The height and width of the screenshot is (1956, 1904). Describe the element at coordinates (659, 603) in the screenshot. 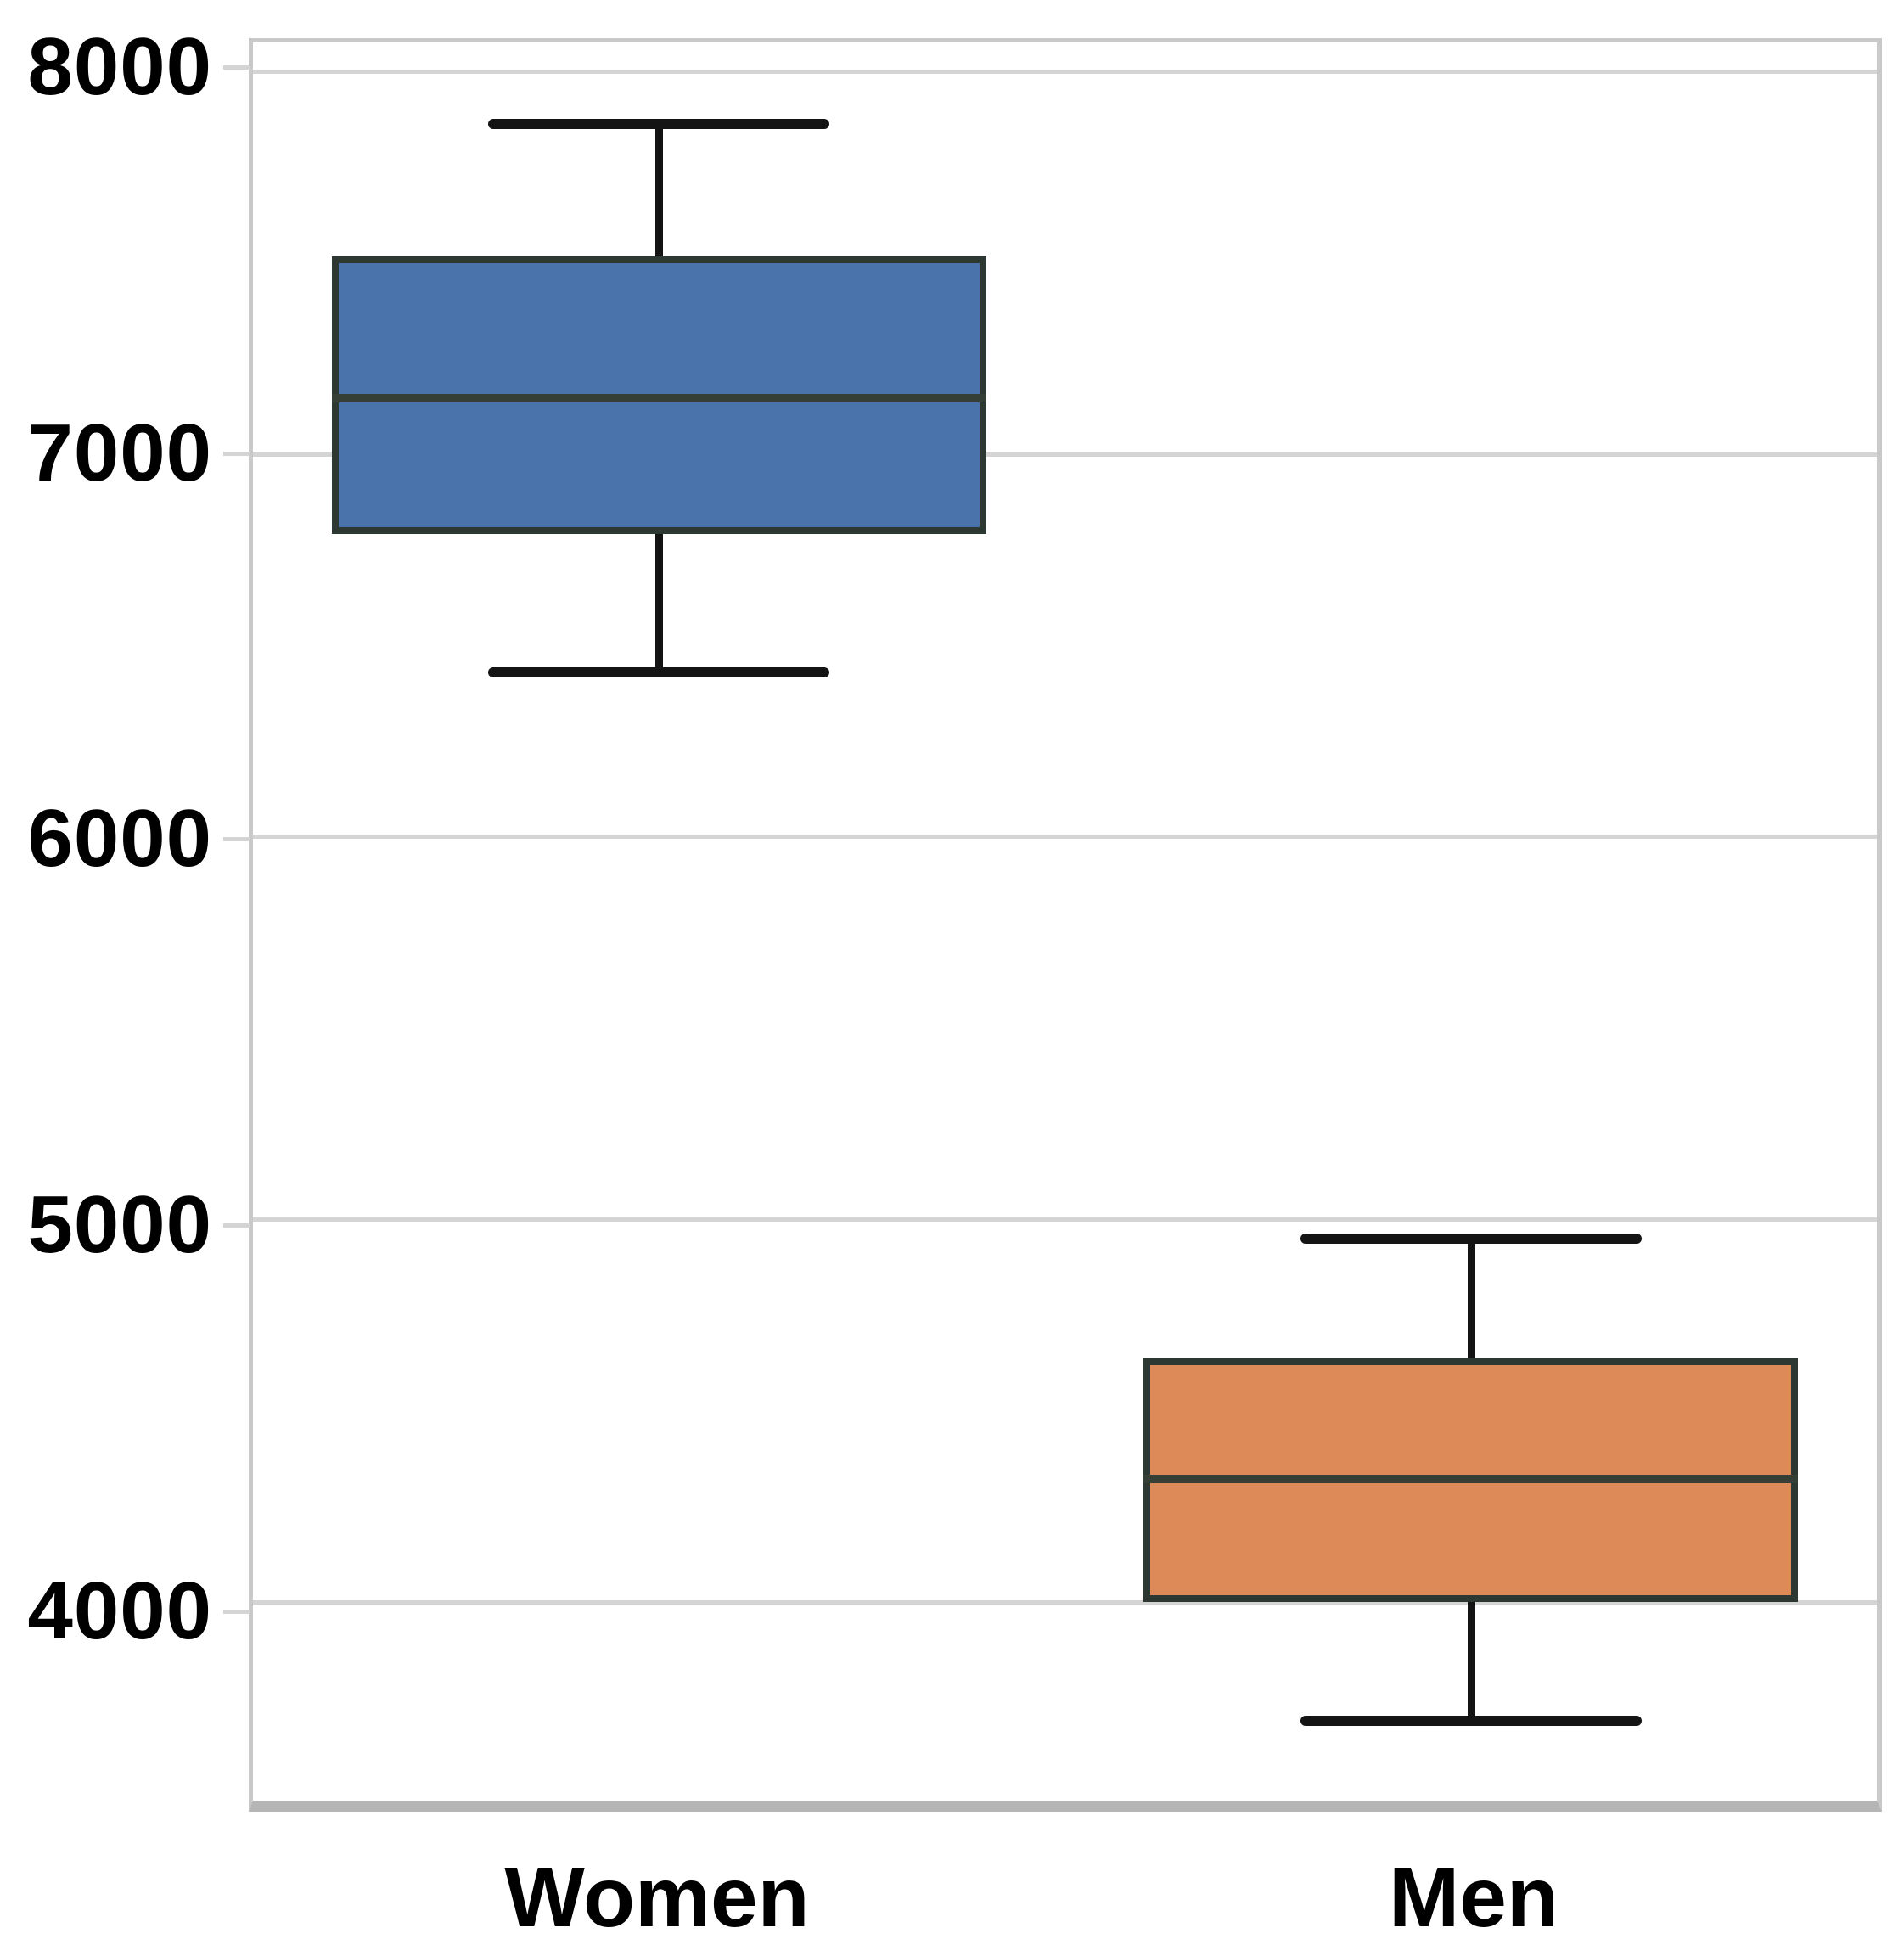

I see `whisker-lower-women` at that location.